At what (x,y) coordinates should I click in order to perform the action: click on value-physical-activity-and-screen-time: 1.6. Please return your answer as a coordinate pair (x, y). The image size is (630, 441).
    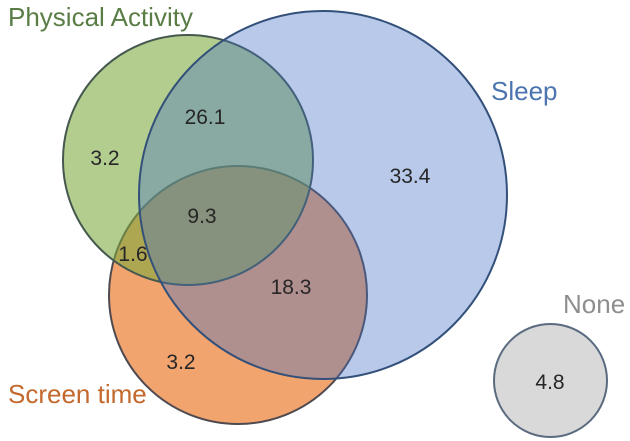
    Looking at the image, I should click on (133, 254).